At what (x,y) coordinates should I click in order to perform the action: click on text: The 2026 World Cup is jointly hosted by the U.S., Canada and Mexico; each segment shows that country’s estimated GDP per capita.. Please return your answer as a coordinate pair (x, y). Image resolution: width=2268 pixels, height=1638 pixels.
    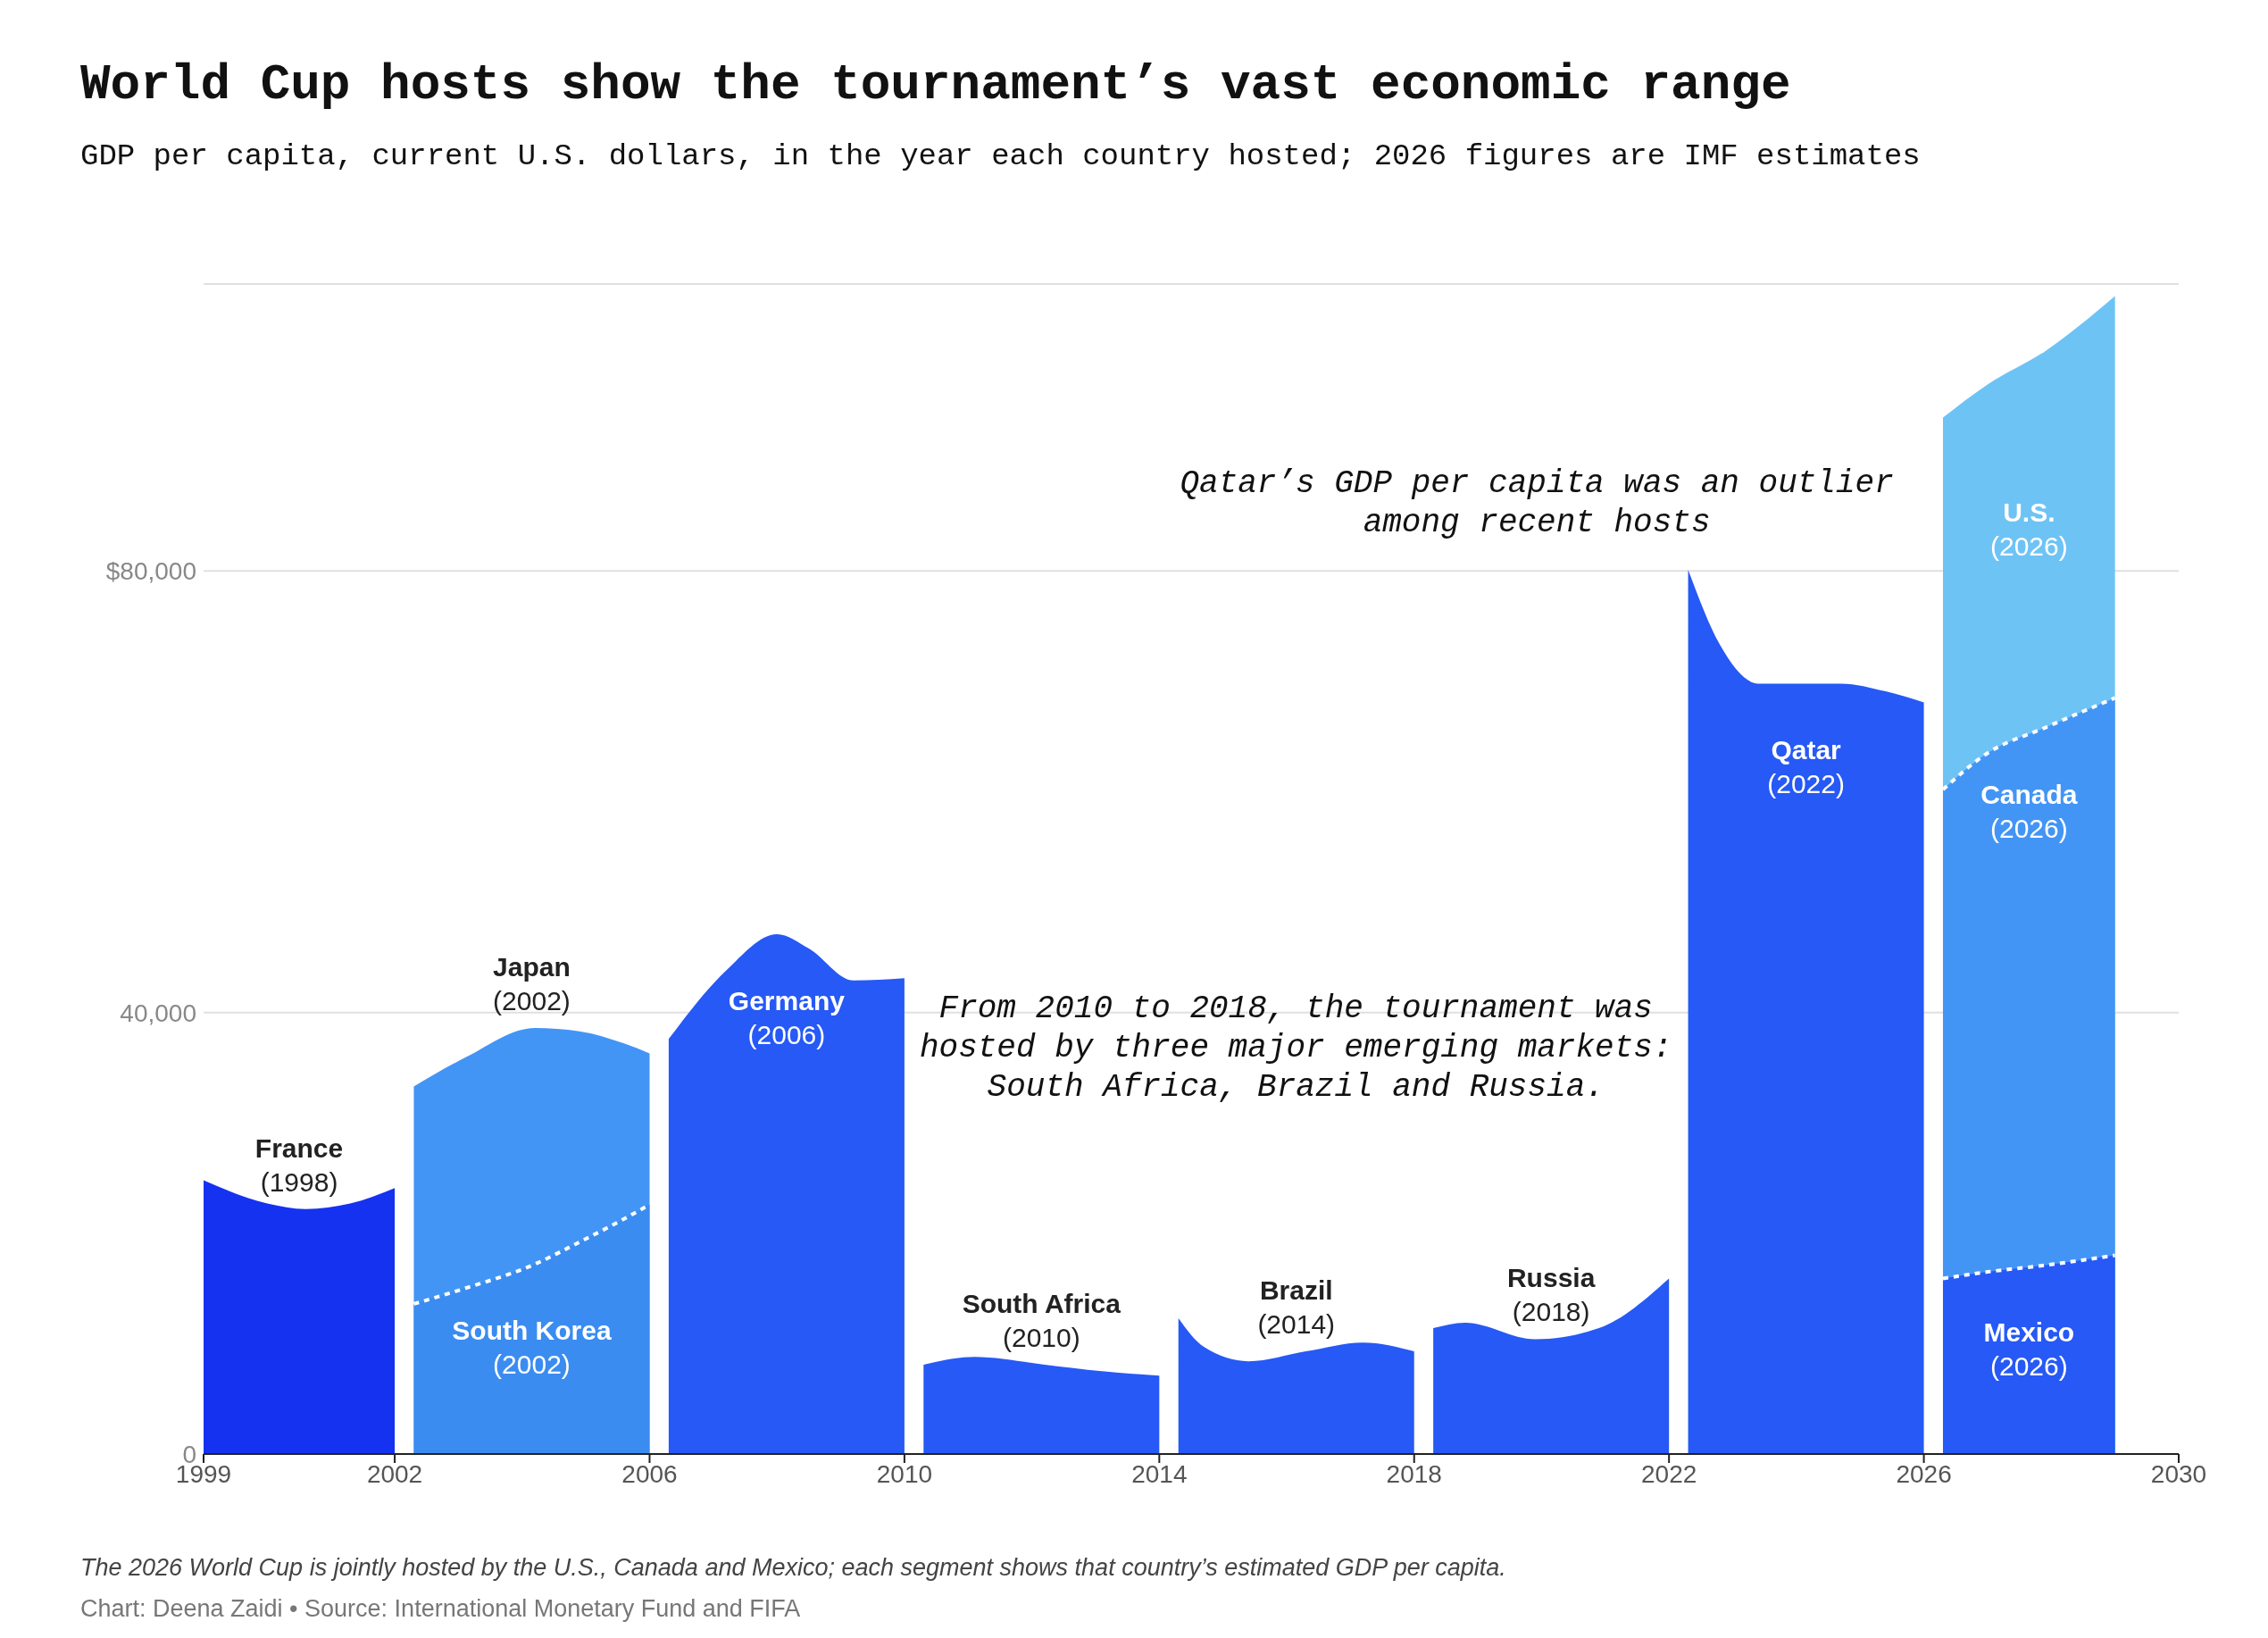
    Looking at the image, I should click on (793, 1568).